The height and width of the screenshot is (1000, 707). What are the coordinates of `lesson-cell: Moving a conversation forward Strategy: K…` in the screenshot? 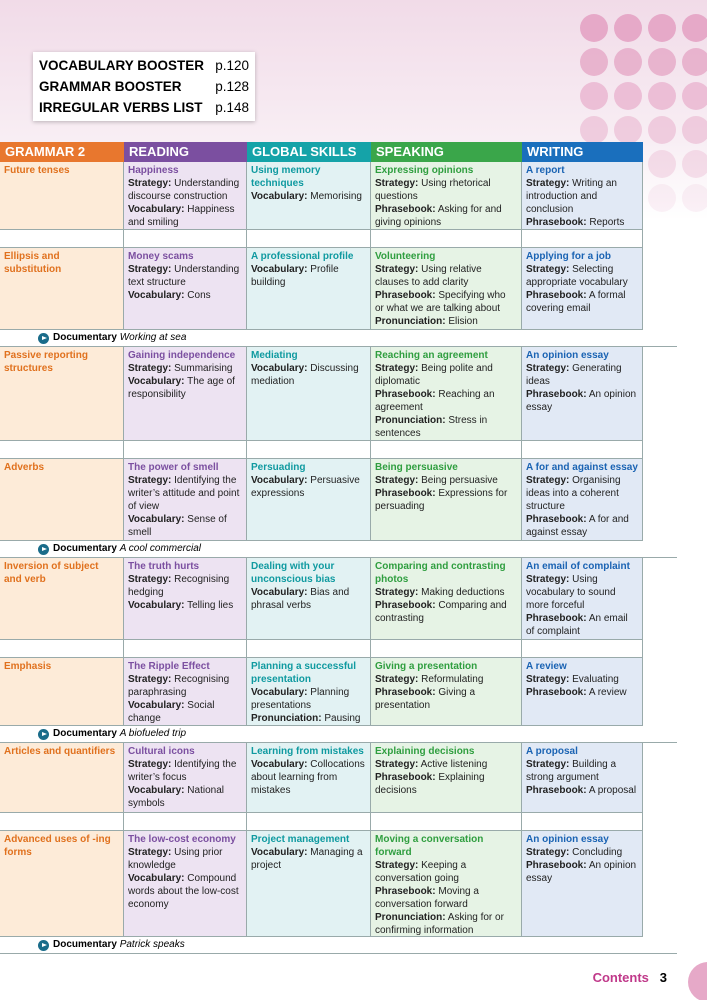 It's located at (446, 884).